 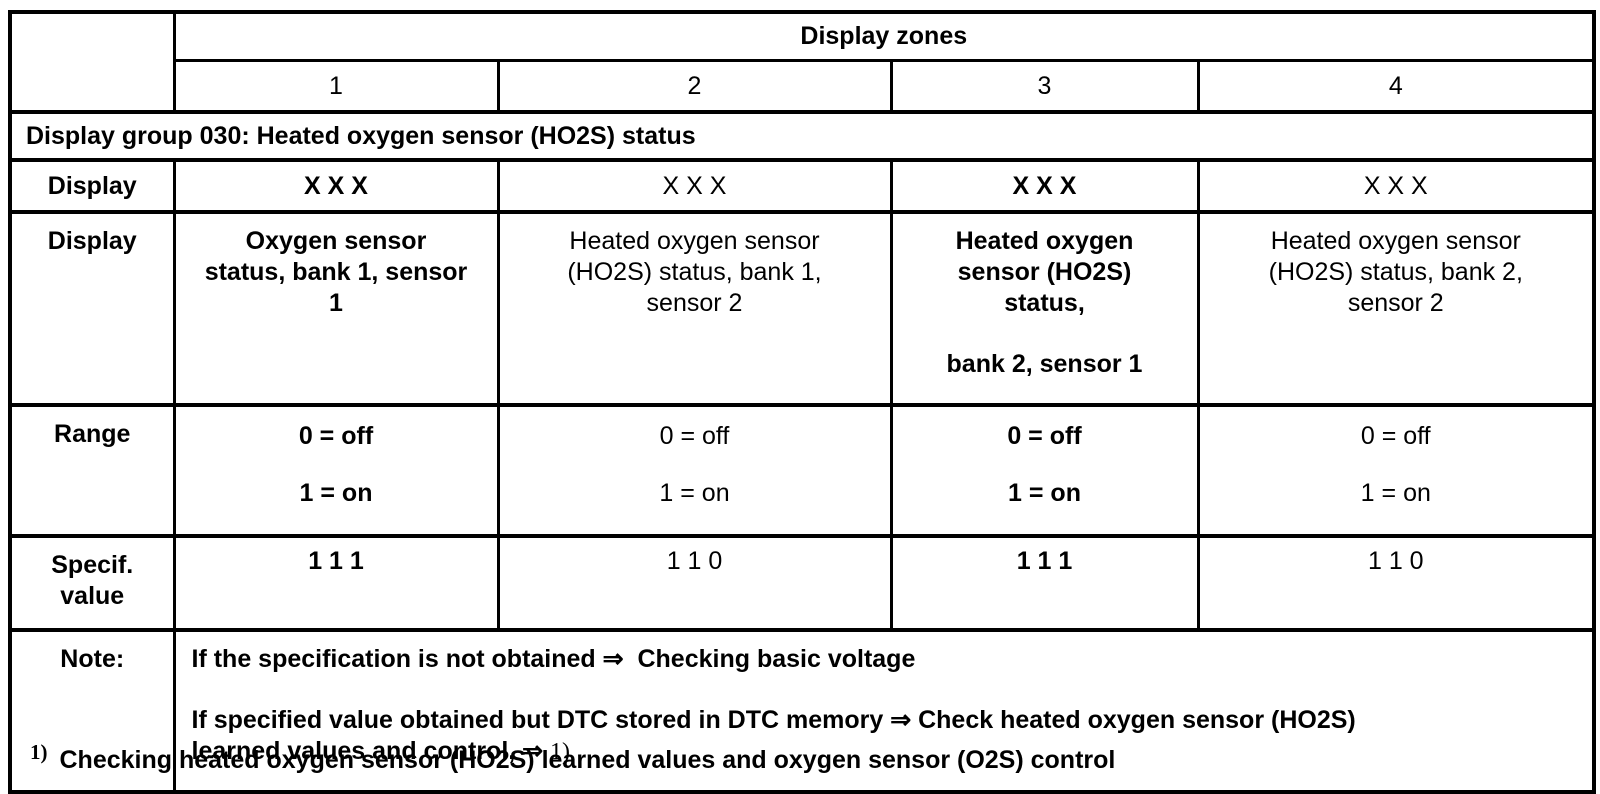 What do you see at coordinates (1044, 272) in the screenshot?
I see `display-desc-zone-3-line1: Heated oxygen sensor (HO2S) status,` at bounding box center [1044, 272].